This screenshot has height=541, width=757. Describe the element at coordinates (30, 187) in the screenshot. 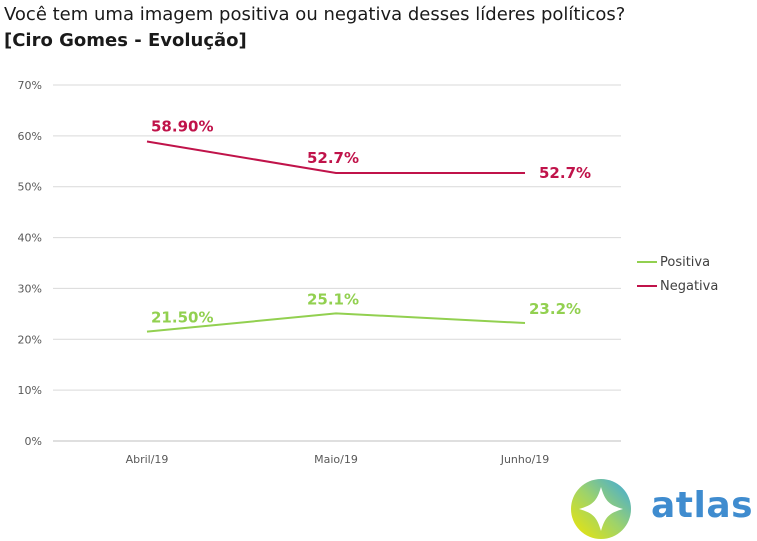

I see `y-tick-label: 50%` at that location.